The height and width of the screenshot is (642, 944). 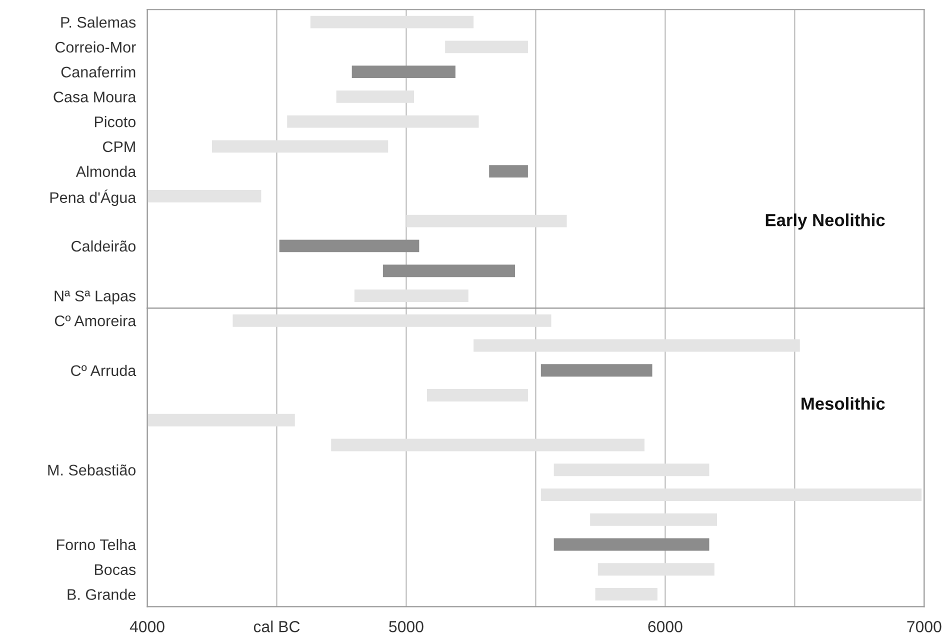 What do you see at coordinates (102, 594) in the screenshot?
I see `y-tick-label: B. Grande` at bounding box center [102, 594].